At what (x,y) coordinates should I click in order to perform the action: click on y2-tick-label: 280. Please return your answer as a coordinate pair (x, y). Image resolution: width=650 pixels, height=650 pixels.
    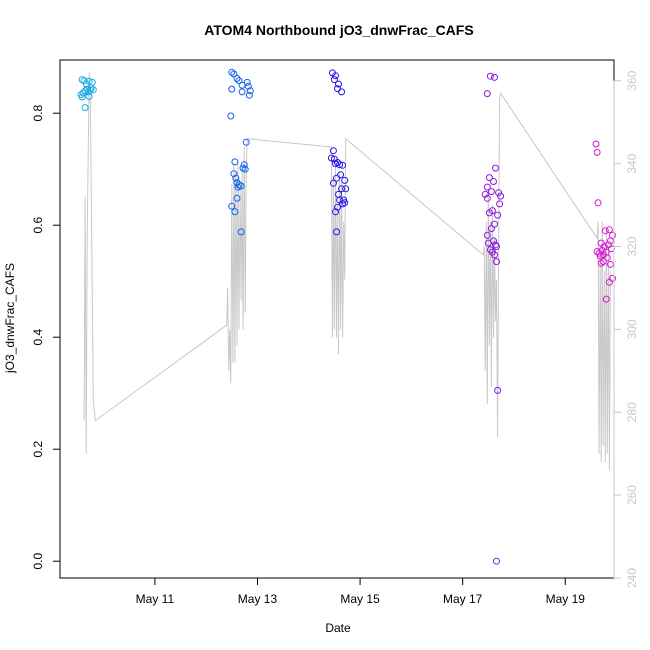
    Looking at the image, I should click on (632, 412).